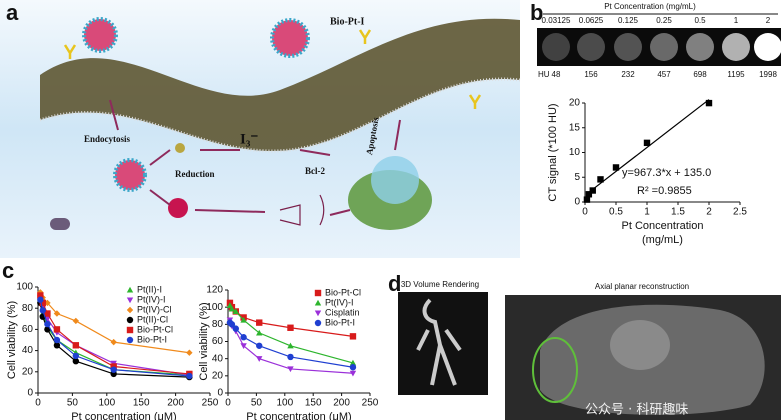 The height and width of the screenshot is (420, 781). I want to click on ct-images, so click(589, 356).